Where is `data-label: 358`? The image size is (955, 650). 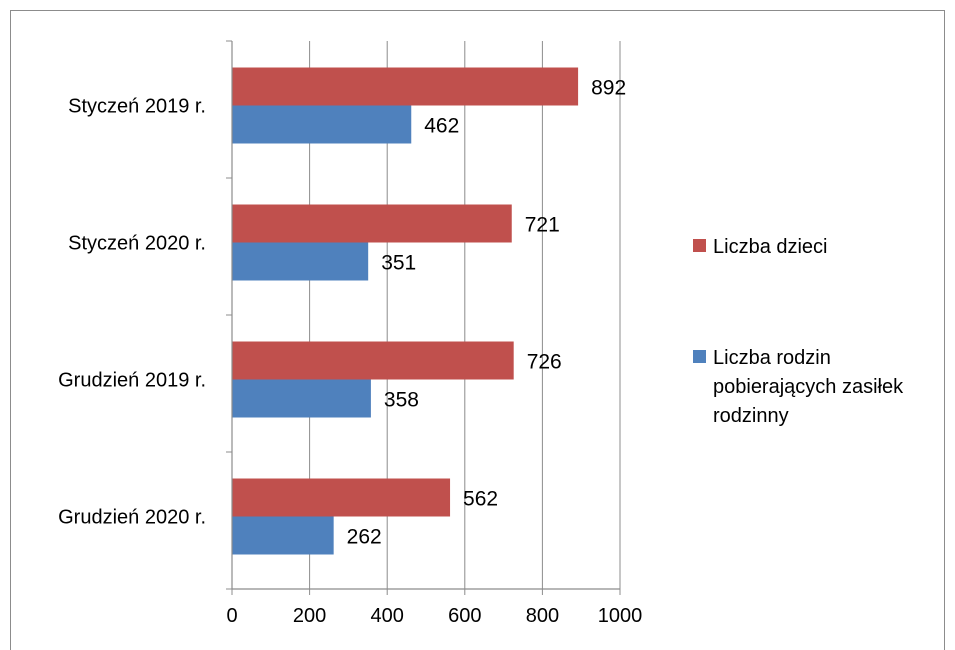 data-label: 358 is located at coordinates (401, 400).